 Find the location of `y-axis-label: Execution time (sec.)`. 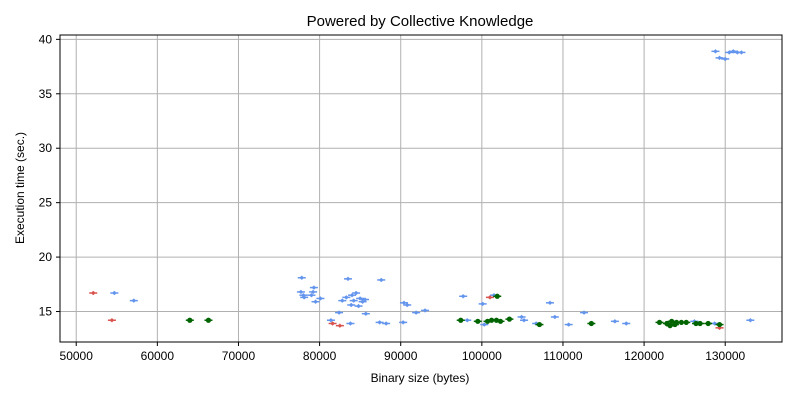

y-axis-label: Execution time (sec.) is located at coordinates (20, 188).